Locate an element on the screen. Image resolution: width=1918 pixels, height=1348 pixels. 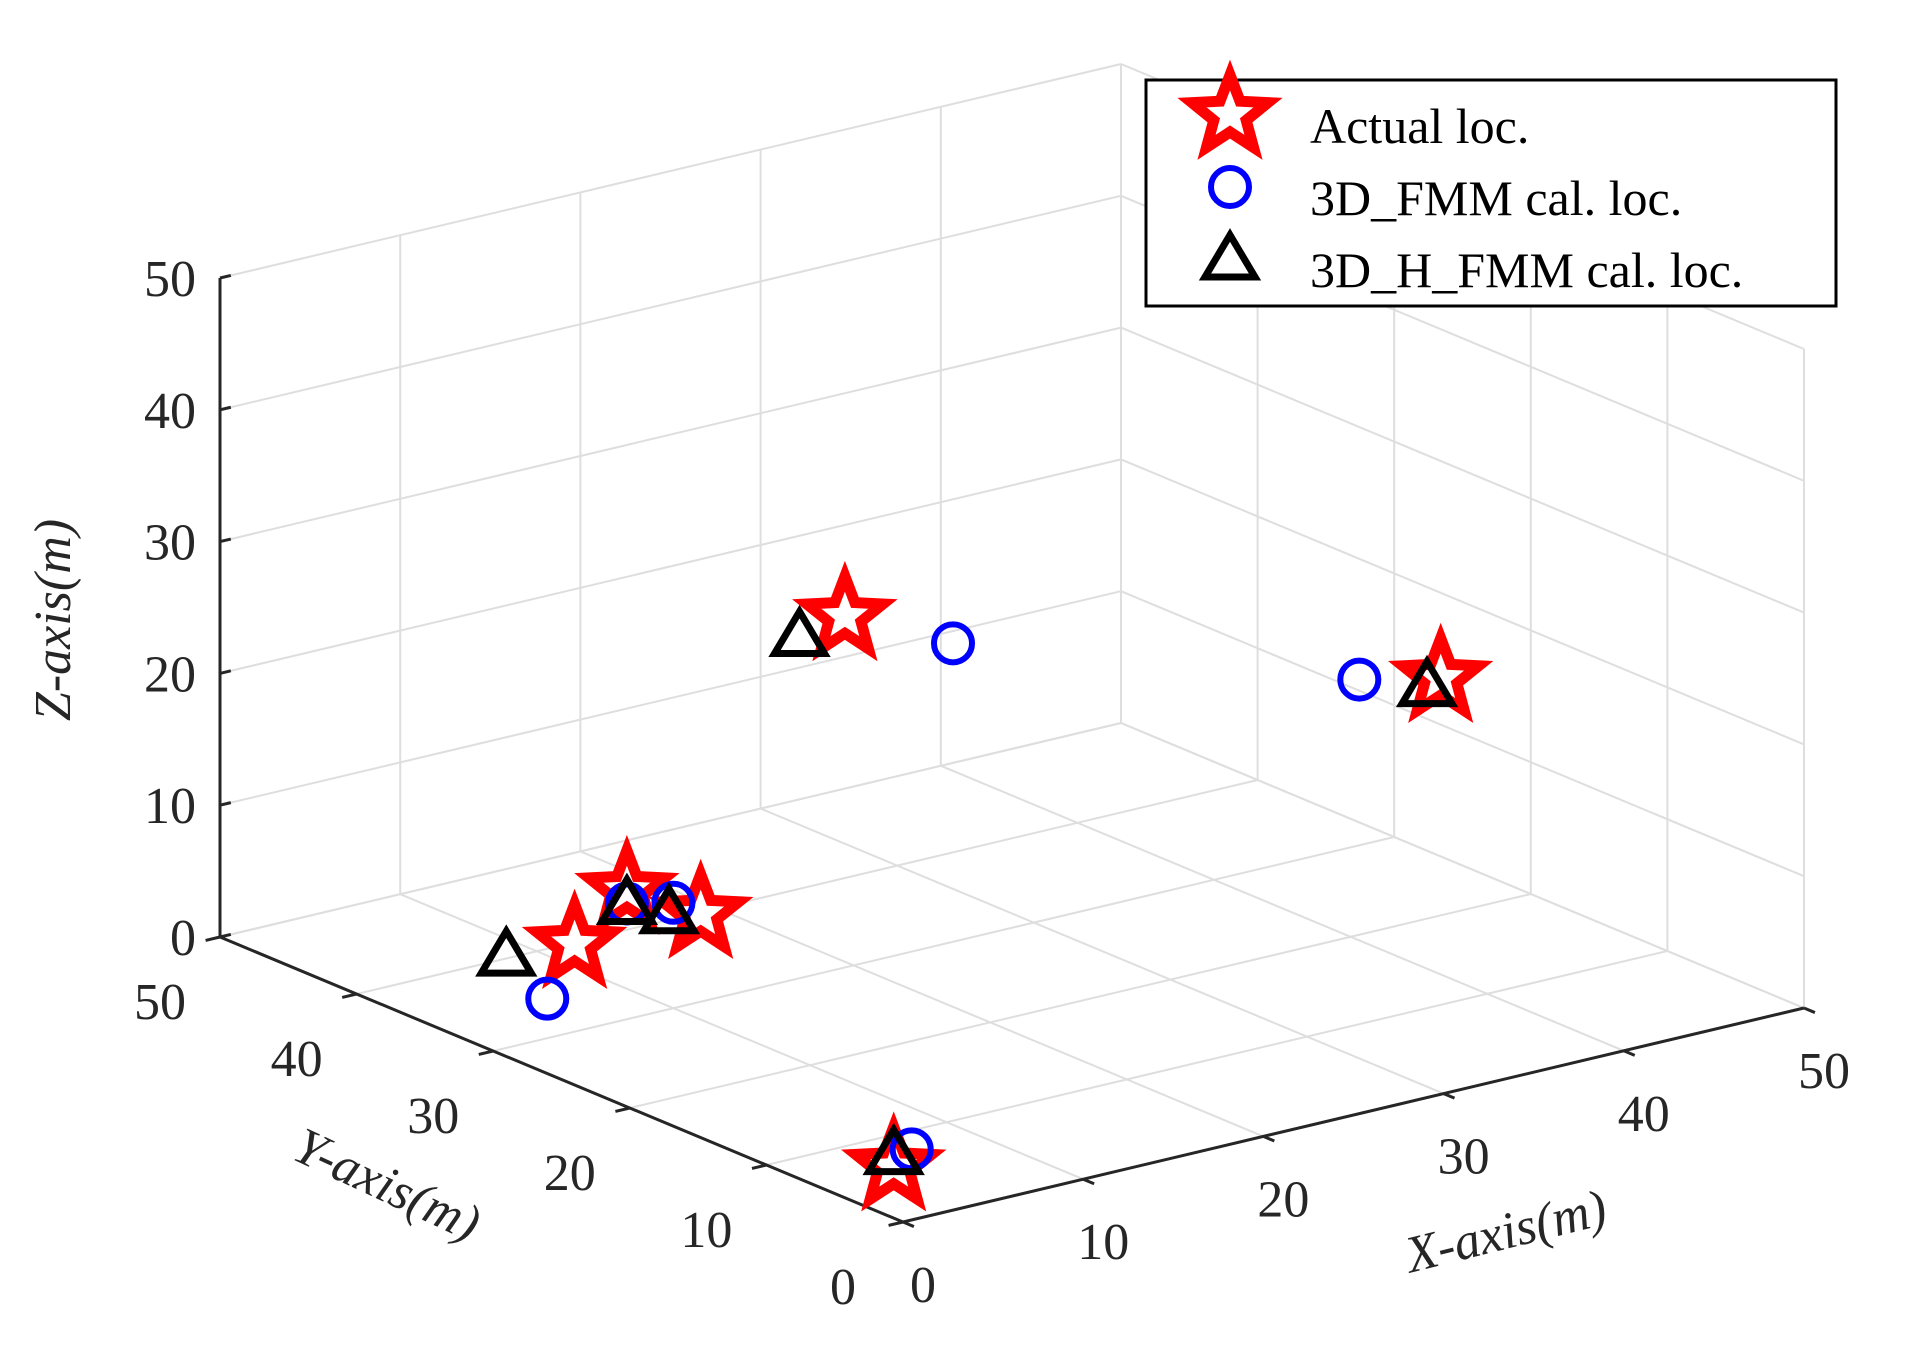
y-tick-label: 40 is located at coordinates (297, 1059).